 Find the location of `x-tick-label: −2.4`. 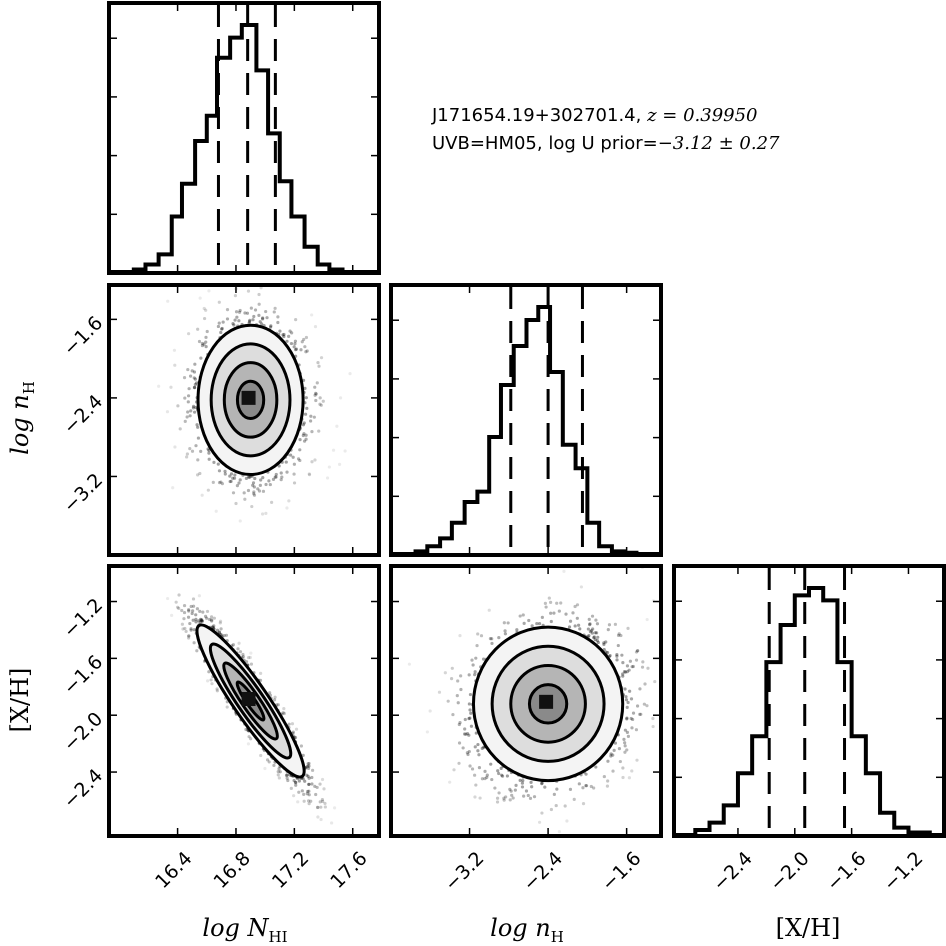

x-tick-label: −2.4 is located at coordinates (543, 871).